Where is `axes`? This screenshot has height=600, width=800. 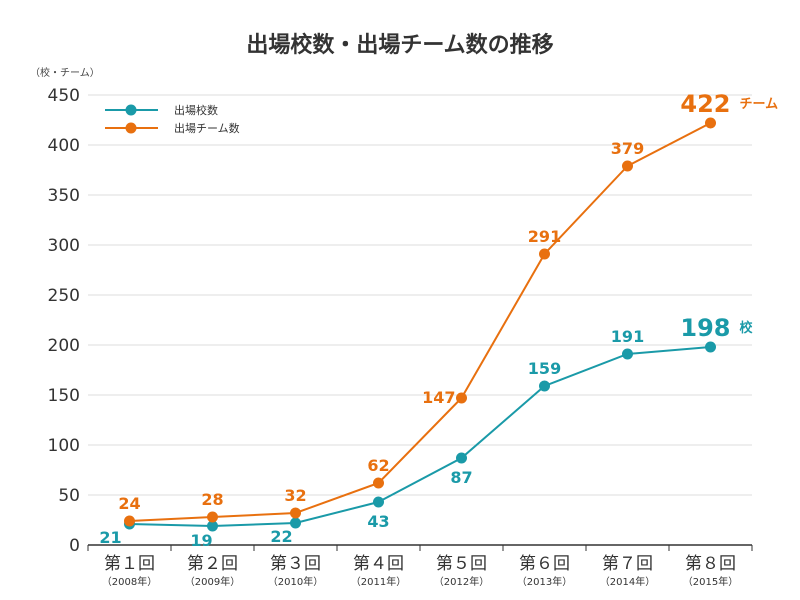
axes is located at coordinates (420, 547).